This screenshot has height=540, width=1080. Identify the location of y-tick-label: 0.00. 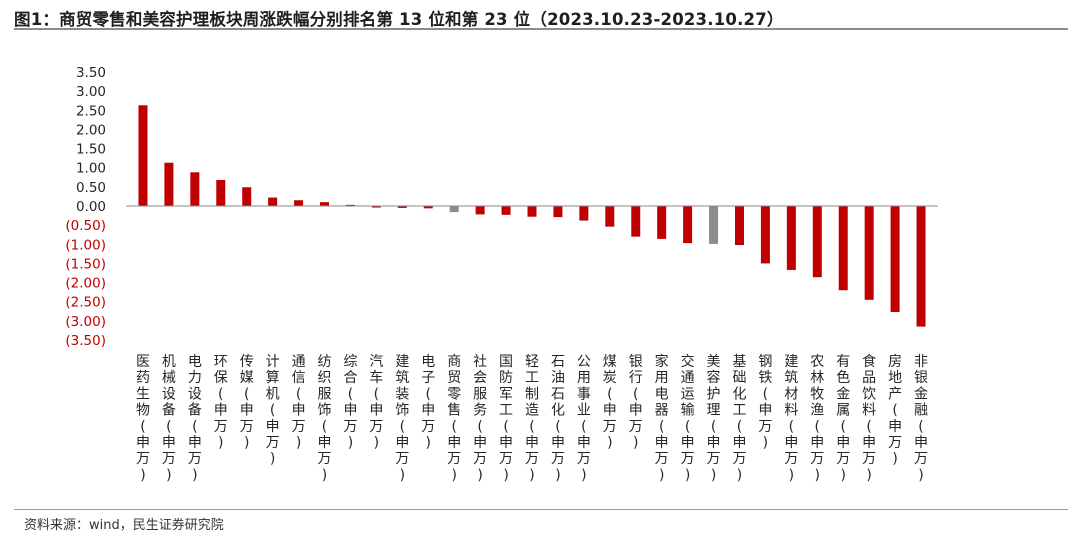
(91, 207).